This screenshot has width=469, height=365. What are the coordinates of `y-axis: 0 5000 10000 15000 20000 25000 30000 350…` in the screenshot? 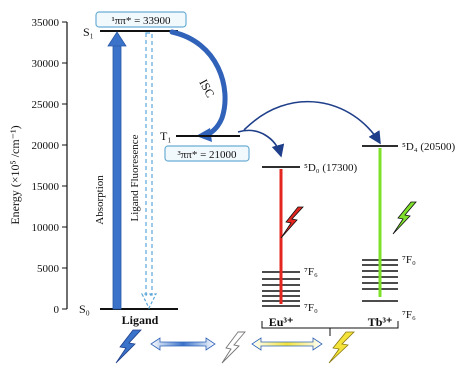 It's located at (38, 166).